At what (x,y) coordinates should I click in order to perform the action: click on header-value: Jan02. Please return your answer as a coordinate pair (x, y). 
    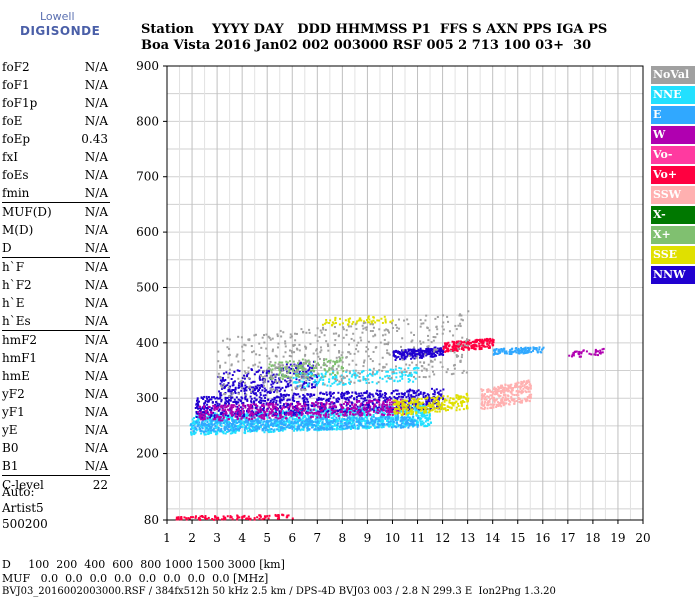
    Looking at the image, I should click on (276, 45).